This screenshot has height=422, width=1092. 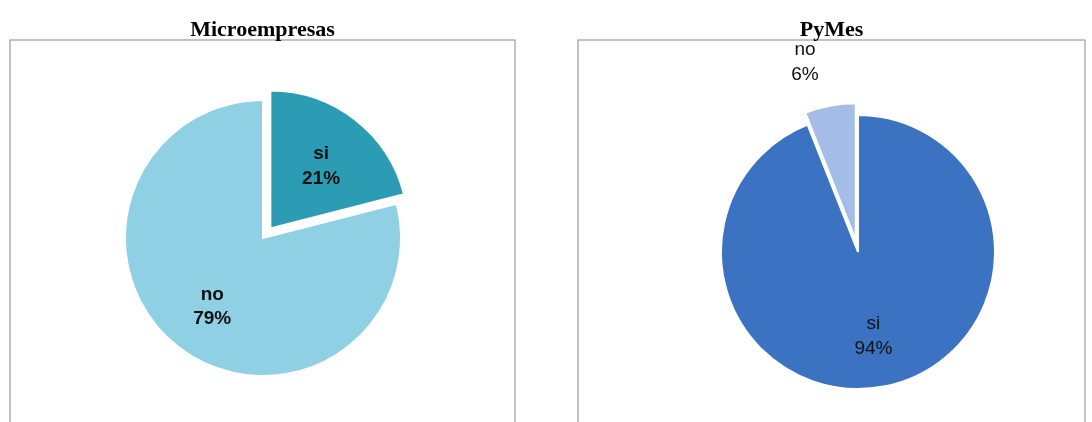 What do you see at coordinates (212, 293) in the screenshot?
I see `slice-label: no` at bounding box center [212, 293].